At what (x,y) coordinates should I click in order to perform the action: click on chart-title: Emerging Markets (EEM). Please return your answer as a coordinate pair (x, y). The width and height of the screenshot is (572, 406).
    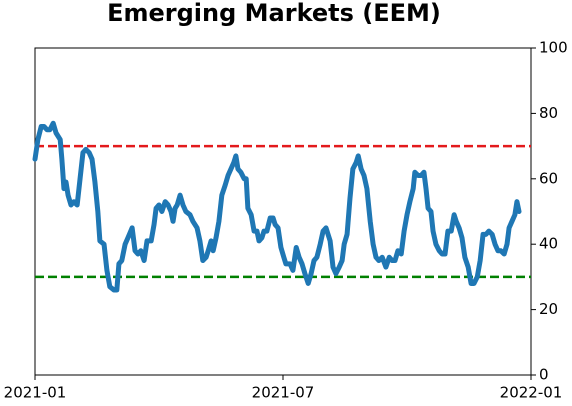
    Looking at the image, I should click on (274, 13).